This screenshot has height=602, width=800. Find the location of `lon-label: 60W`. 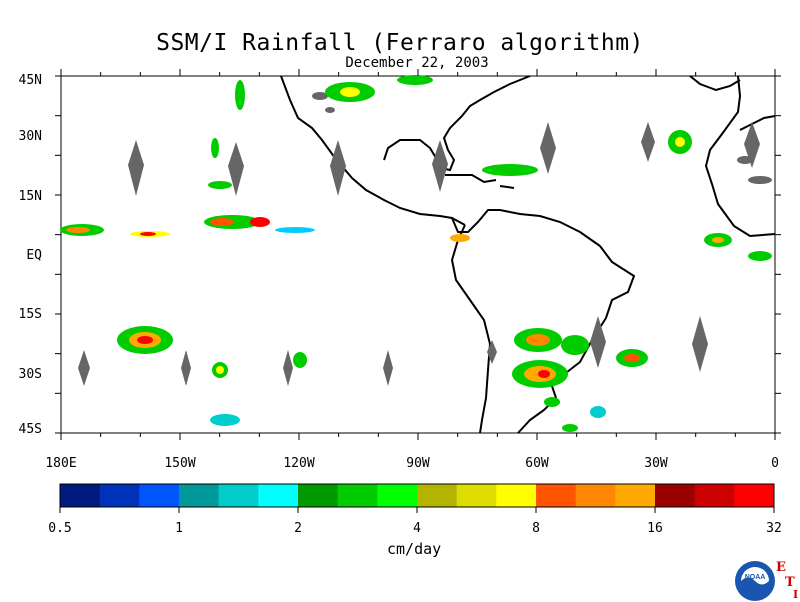

lon-label: 60W is located at coordinates (537, 463).